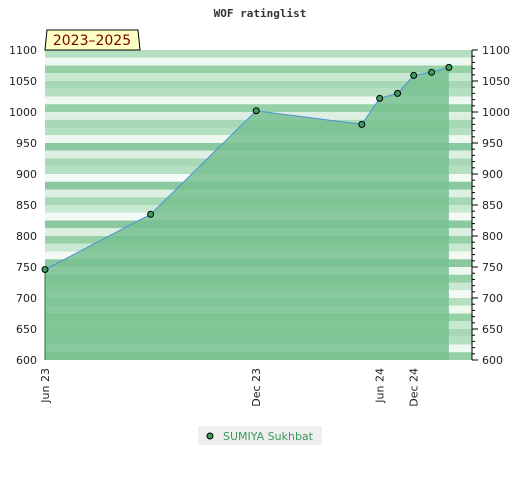  What do you see at coordinates (26, 267) in the screenshot?
I see `y-tick-label-left: 750` at bounding box center [26, 267].